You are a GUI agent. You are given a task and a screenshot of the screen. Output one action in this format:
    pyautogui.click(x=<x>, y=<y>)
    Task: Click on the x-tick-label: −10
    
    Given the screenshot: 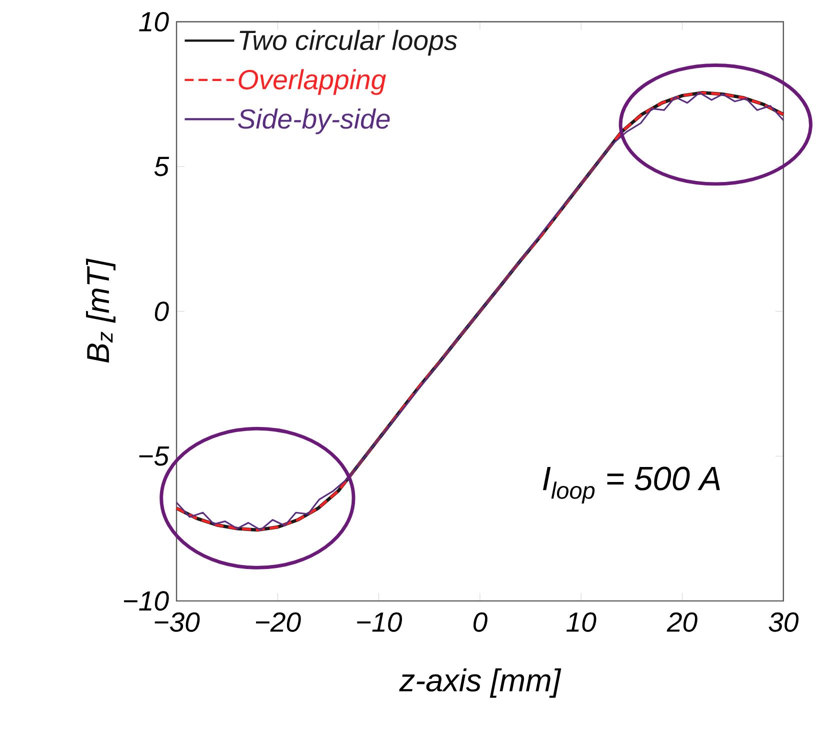 What is the action you would take?
    pyautogui.click(x=379, y=622)
    